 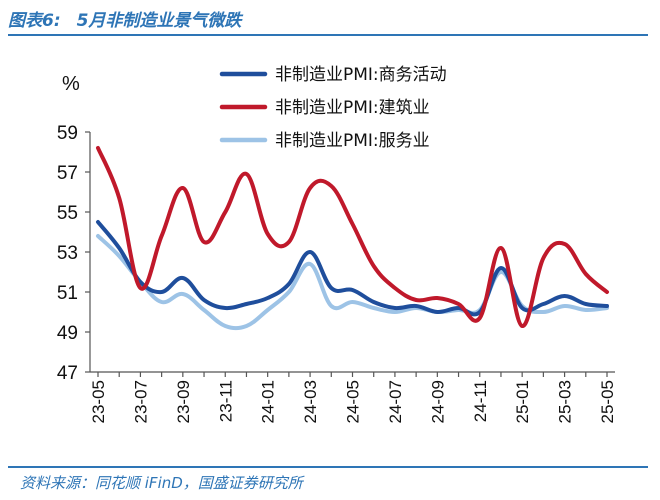 What do you see at coordinates (67, 213) in the screenshot?
I see `y-tick-label: 55` at bounding box center [67, 213].